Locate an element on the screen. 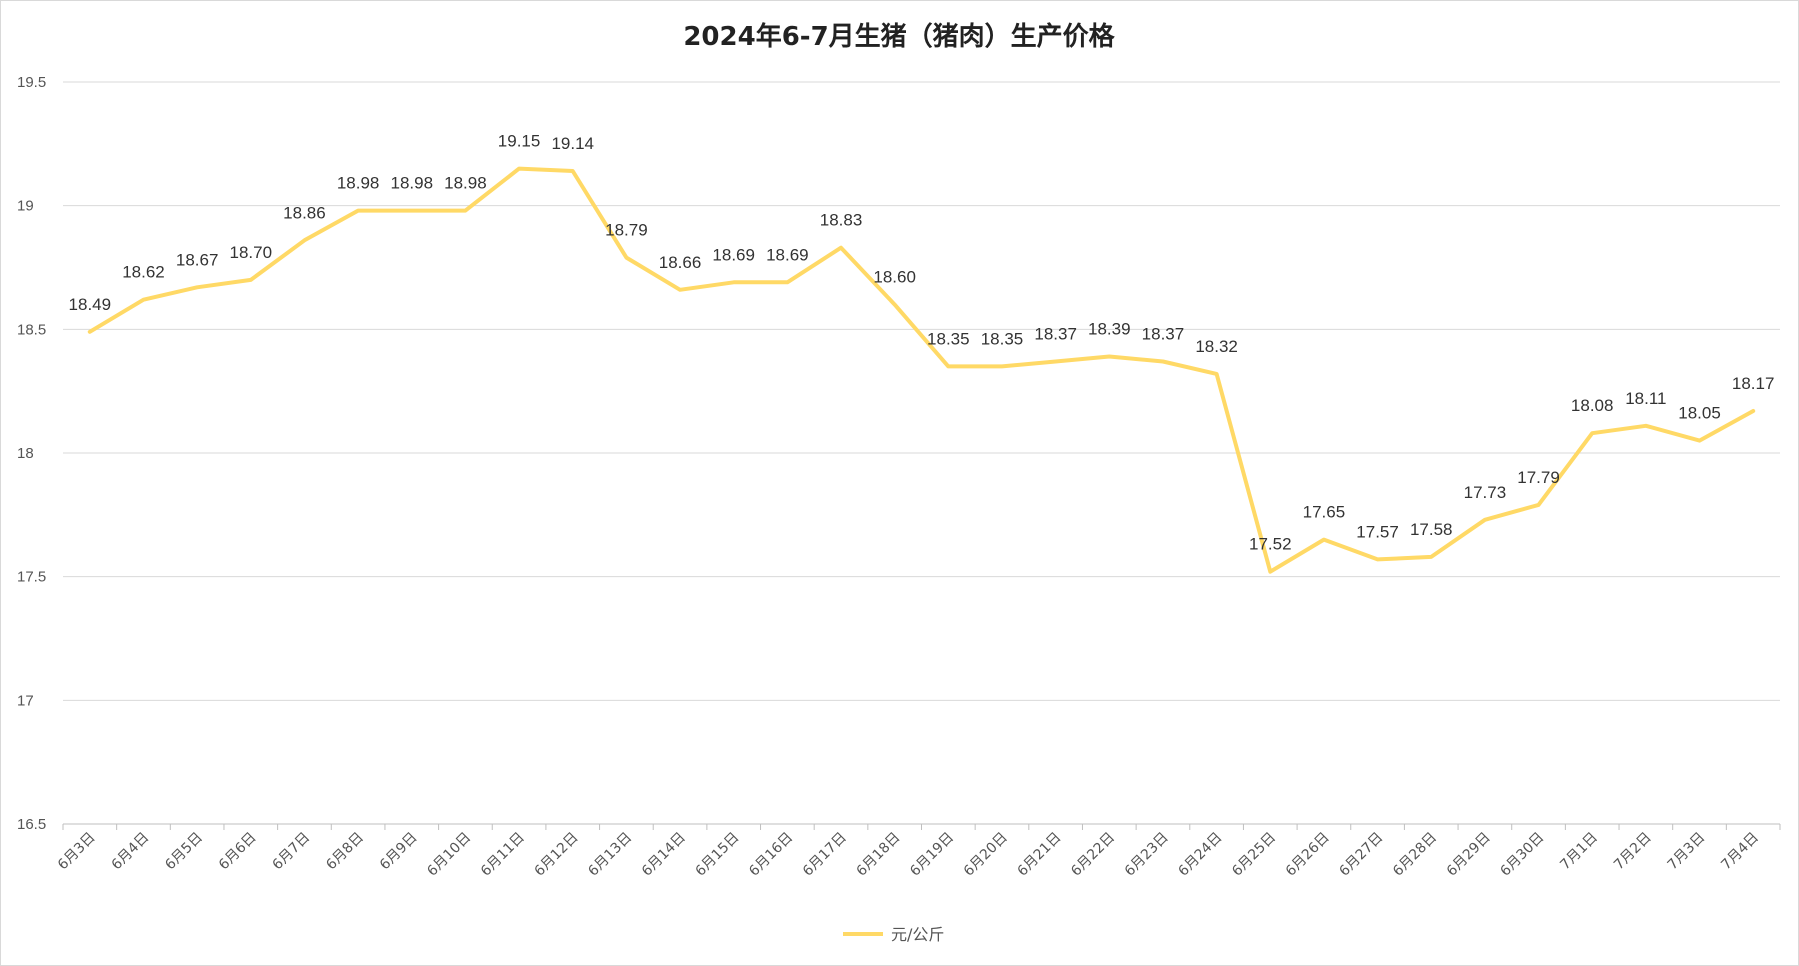 This screenshot has height=966, width=1799. data-label: 18.86 is located at coordinates (304, 212).